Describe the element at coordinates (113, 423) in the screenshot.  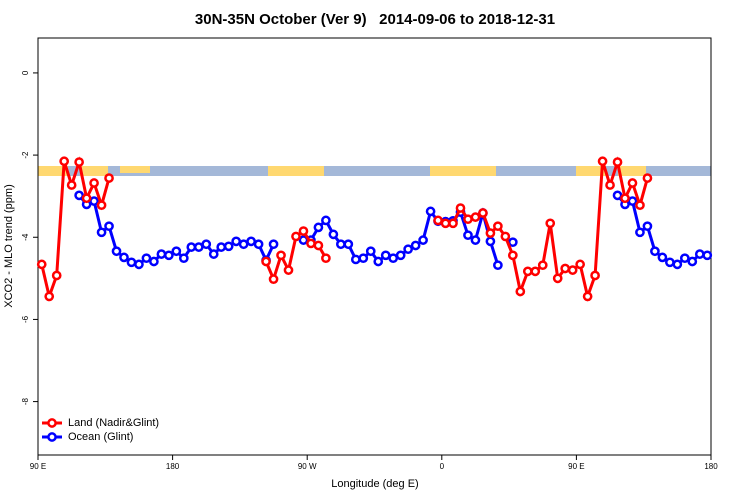
I see `legend-label: Land (Nadir&Glint)` at that location.